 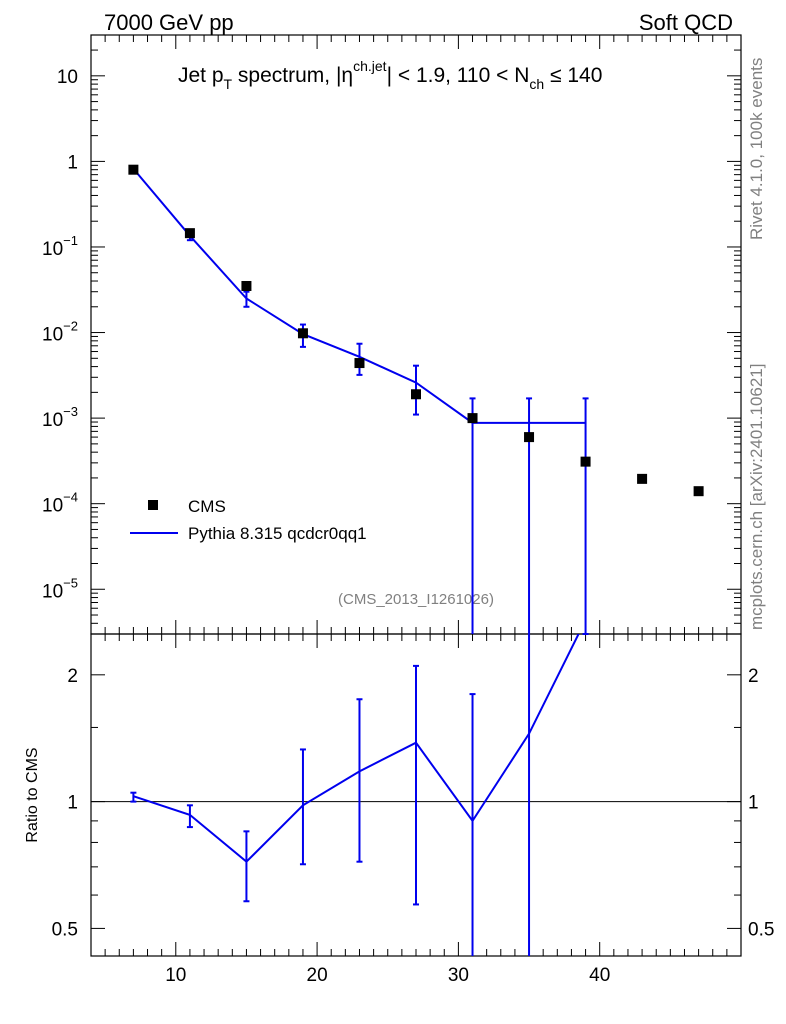 I want to click on title-part2: spectrum, |η, so click(x=292, y=75).